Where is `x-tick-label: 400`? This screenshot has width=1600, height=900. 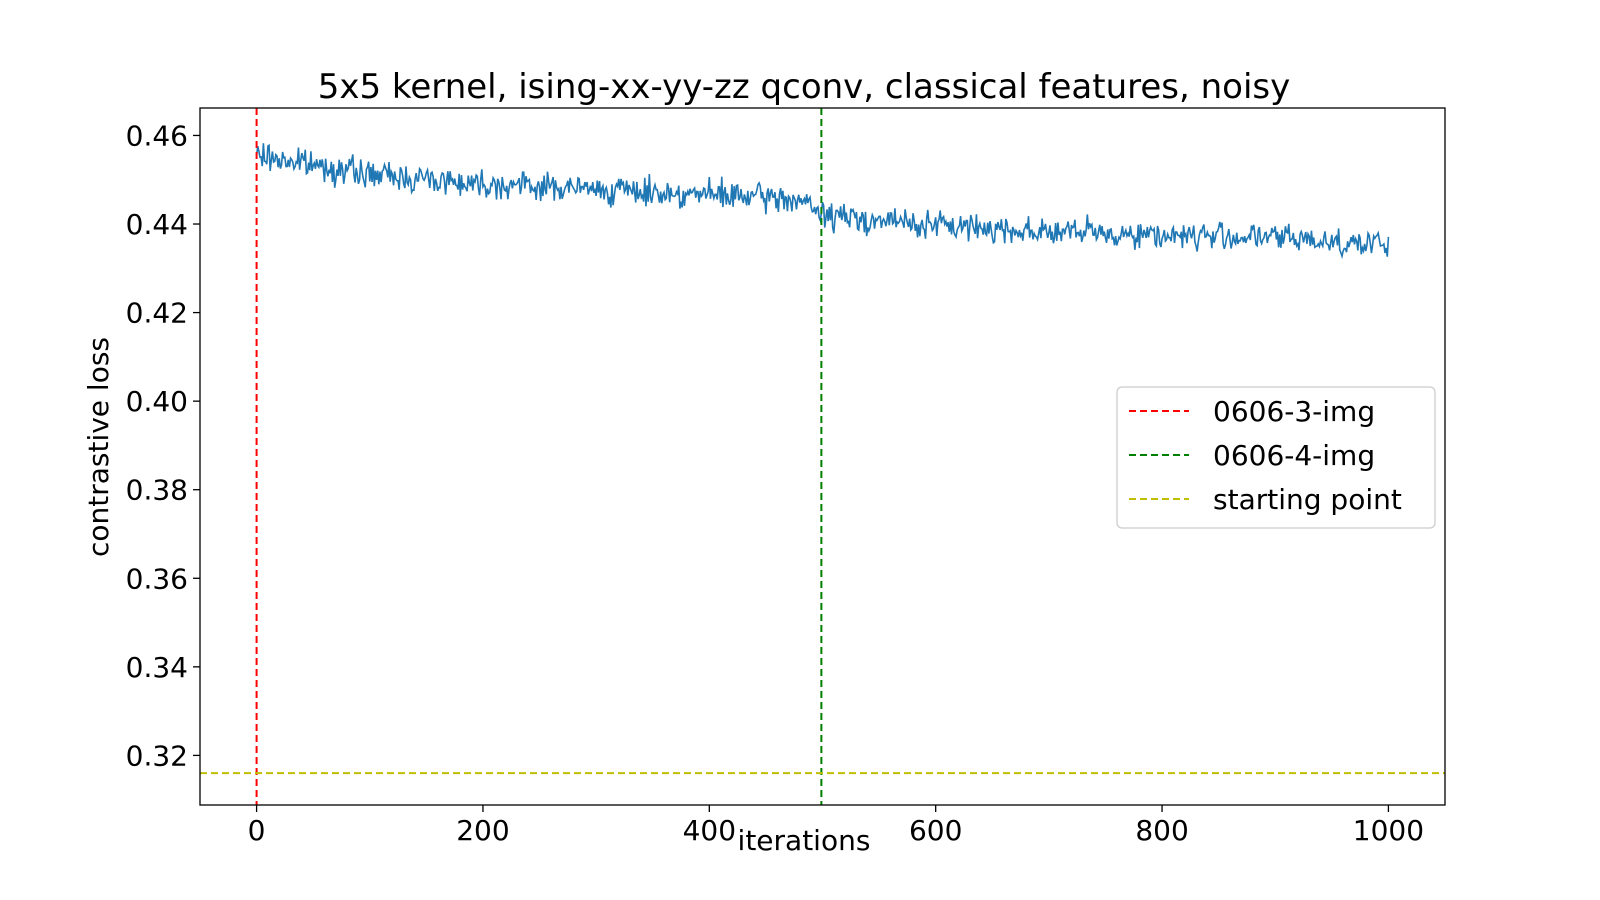
x-tick-label: 400 is located at coordinates (709, 830).